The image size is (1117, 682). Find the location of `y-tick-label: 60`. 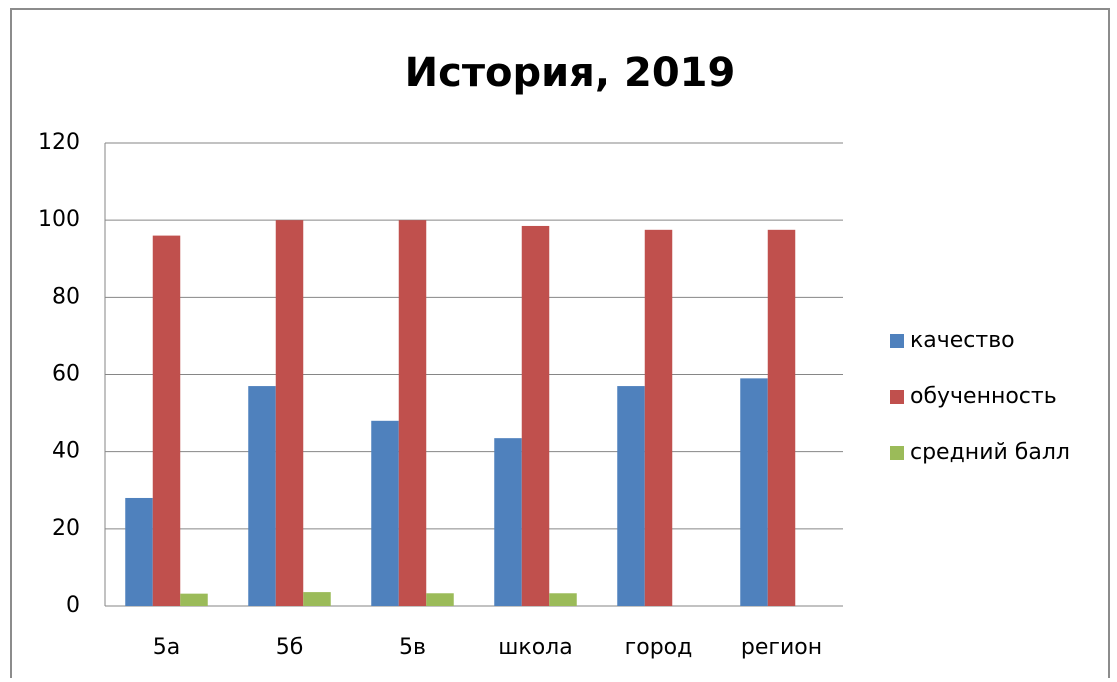

y-tick-label: 60 is located at coordinates (66, 374).